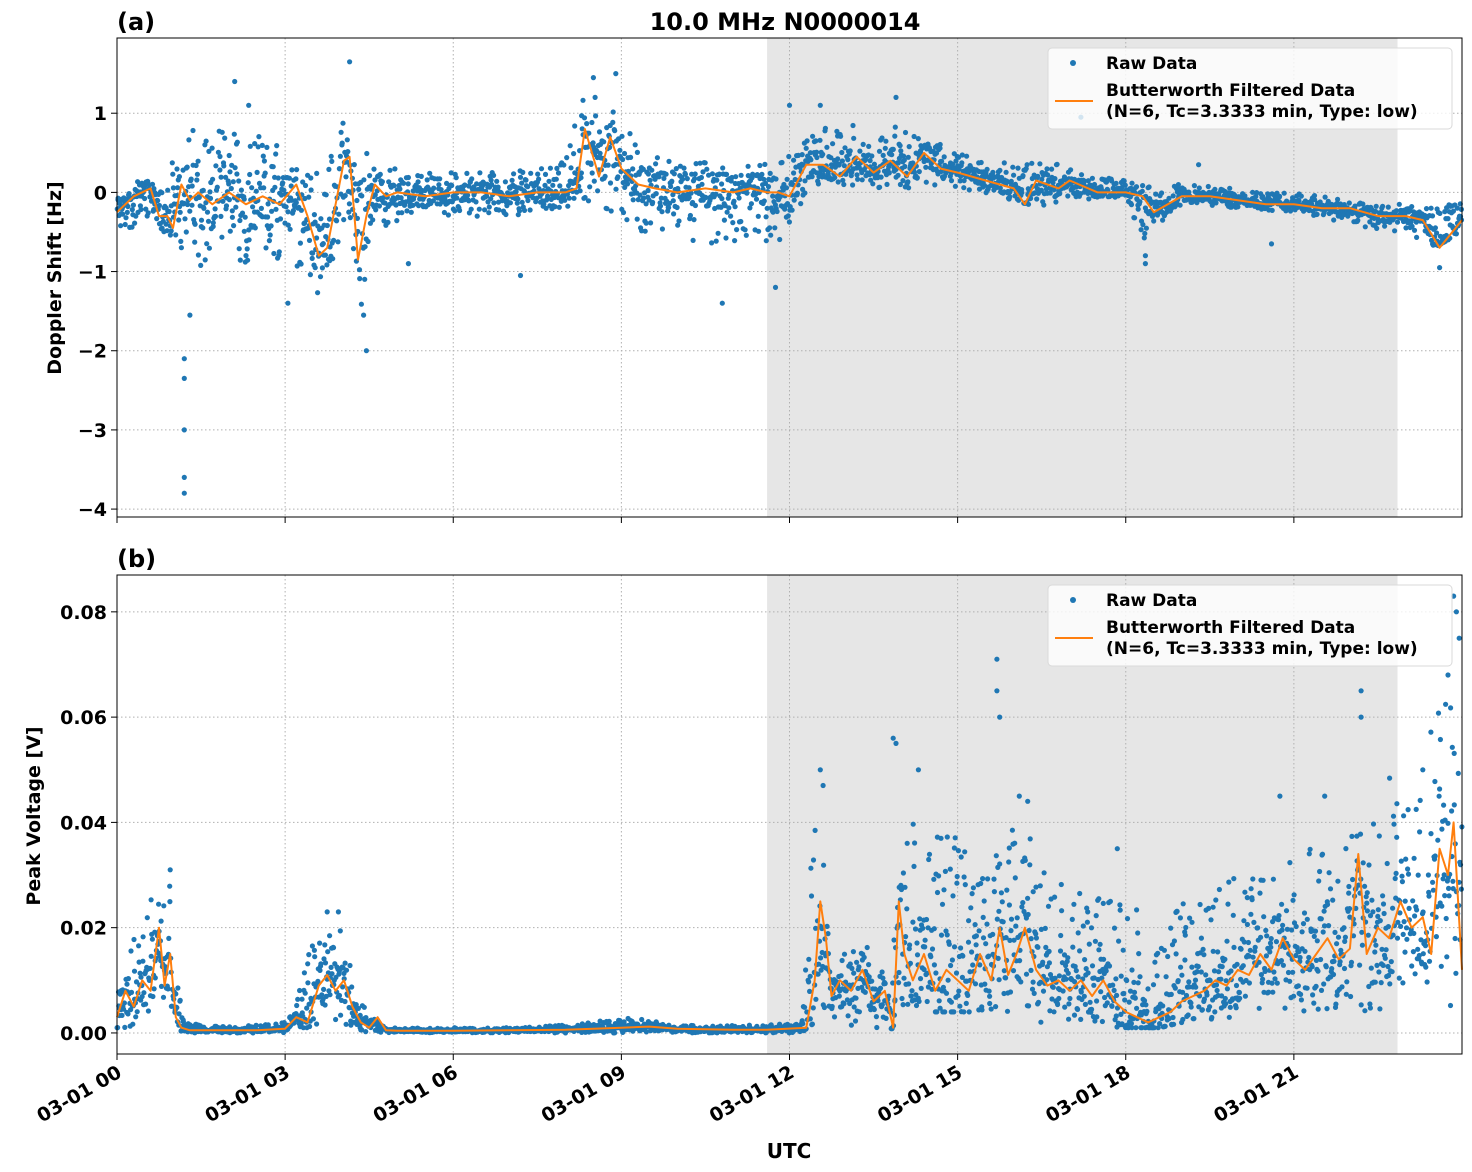 The height and width of the screenshot is (1172, 1472). I want to click on y-tick-label: −4, so click(92, 510).